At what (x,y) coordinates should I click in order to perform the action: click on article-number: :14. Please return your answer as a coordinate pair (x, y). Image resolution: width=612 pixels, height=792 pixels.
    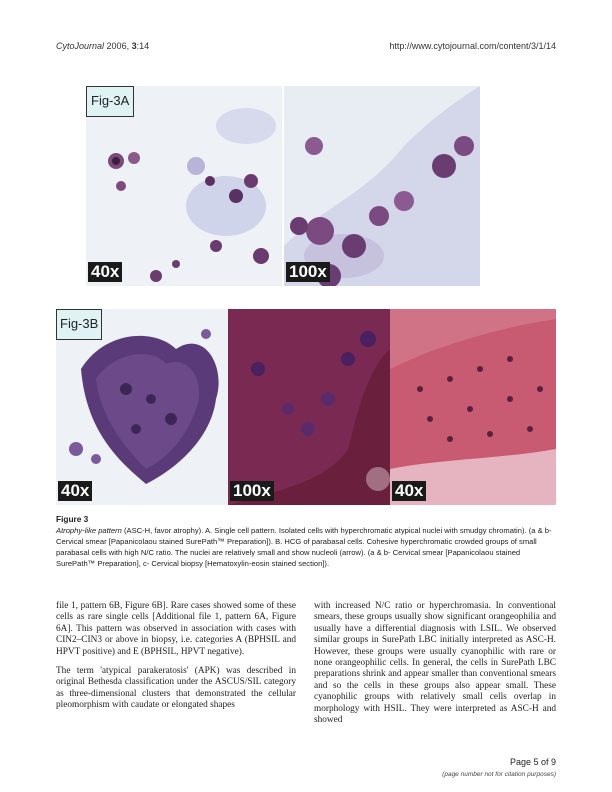
    Looking at the image, I should click on (143, 46).